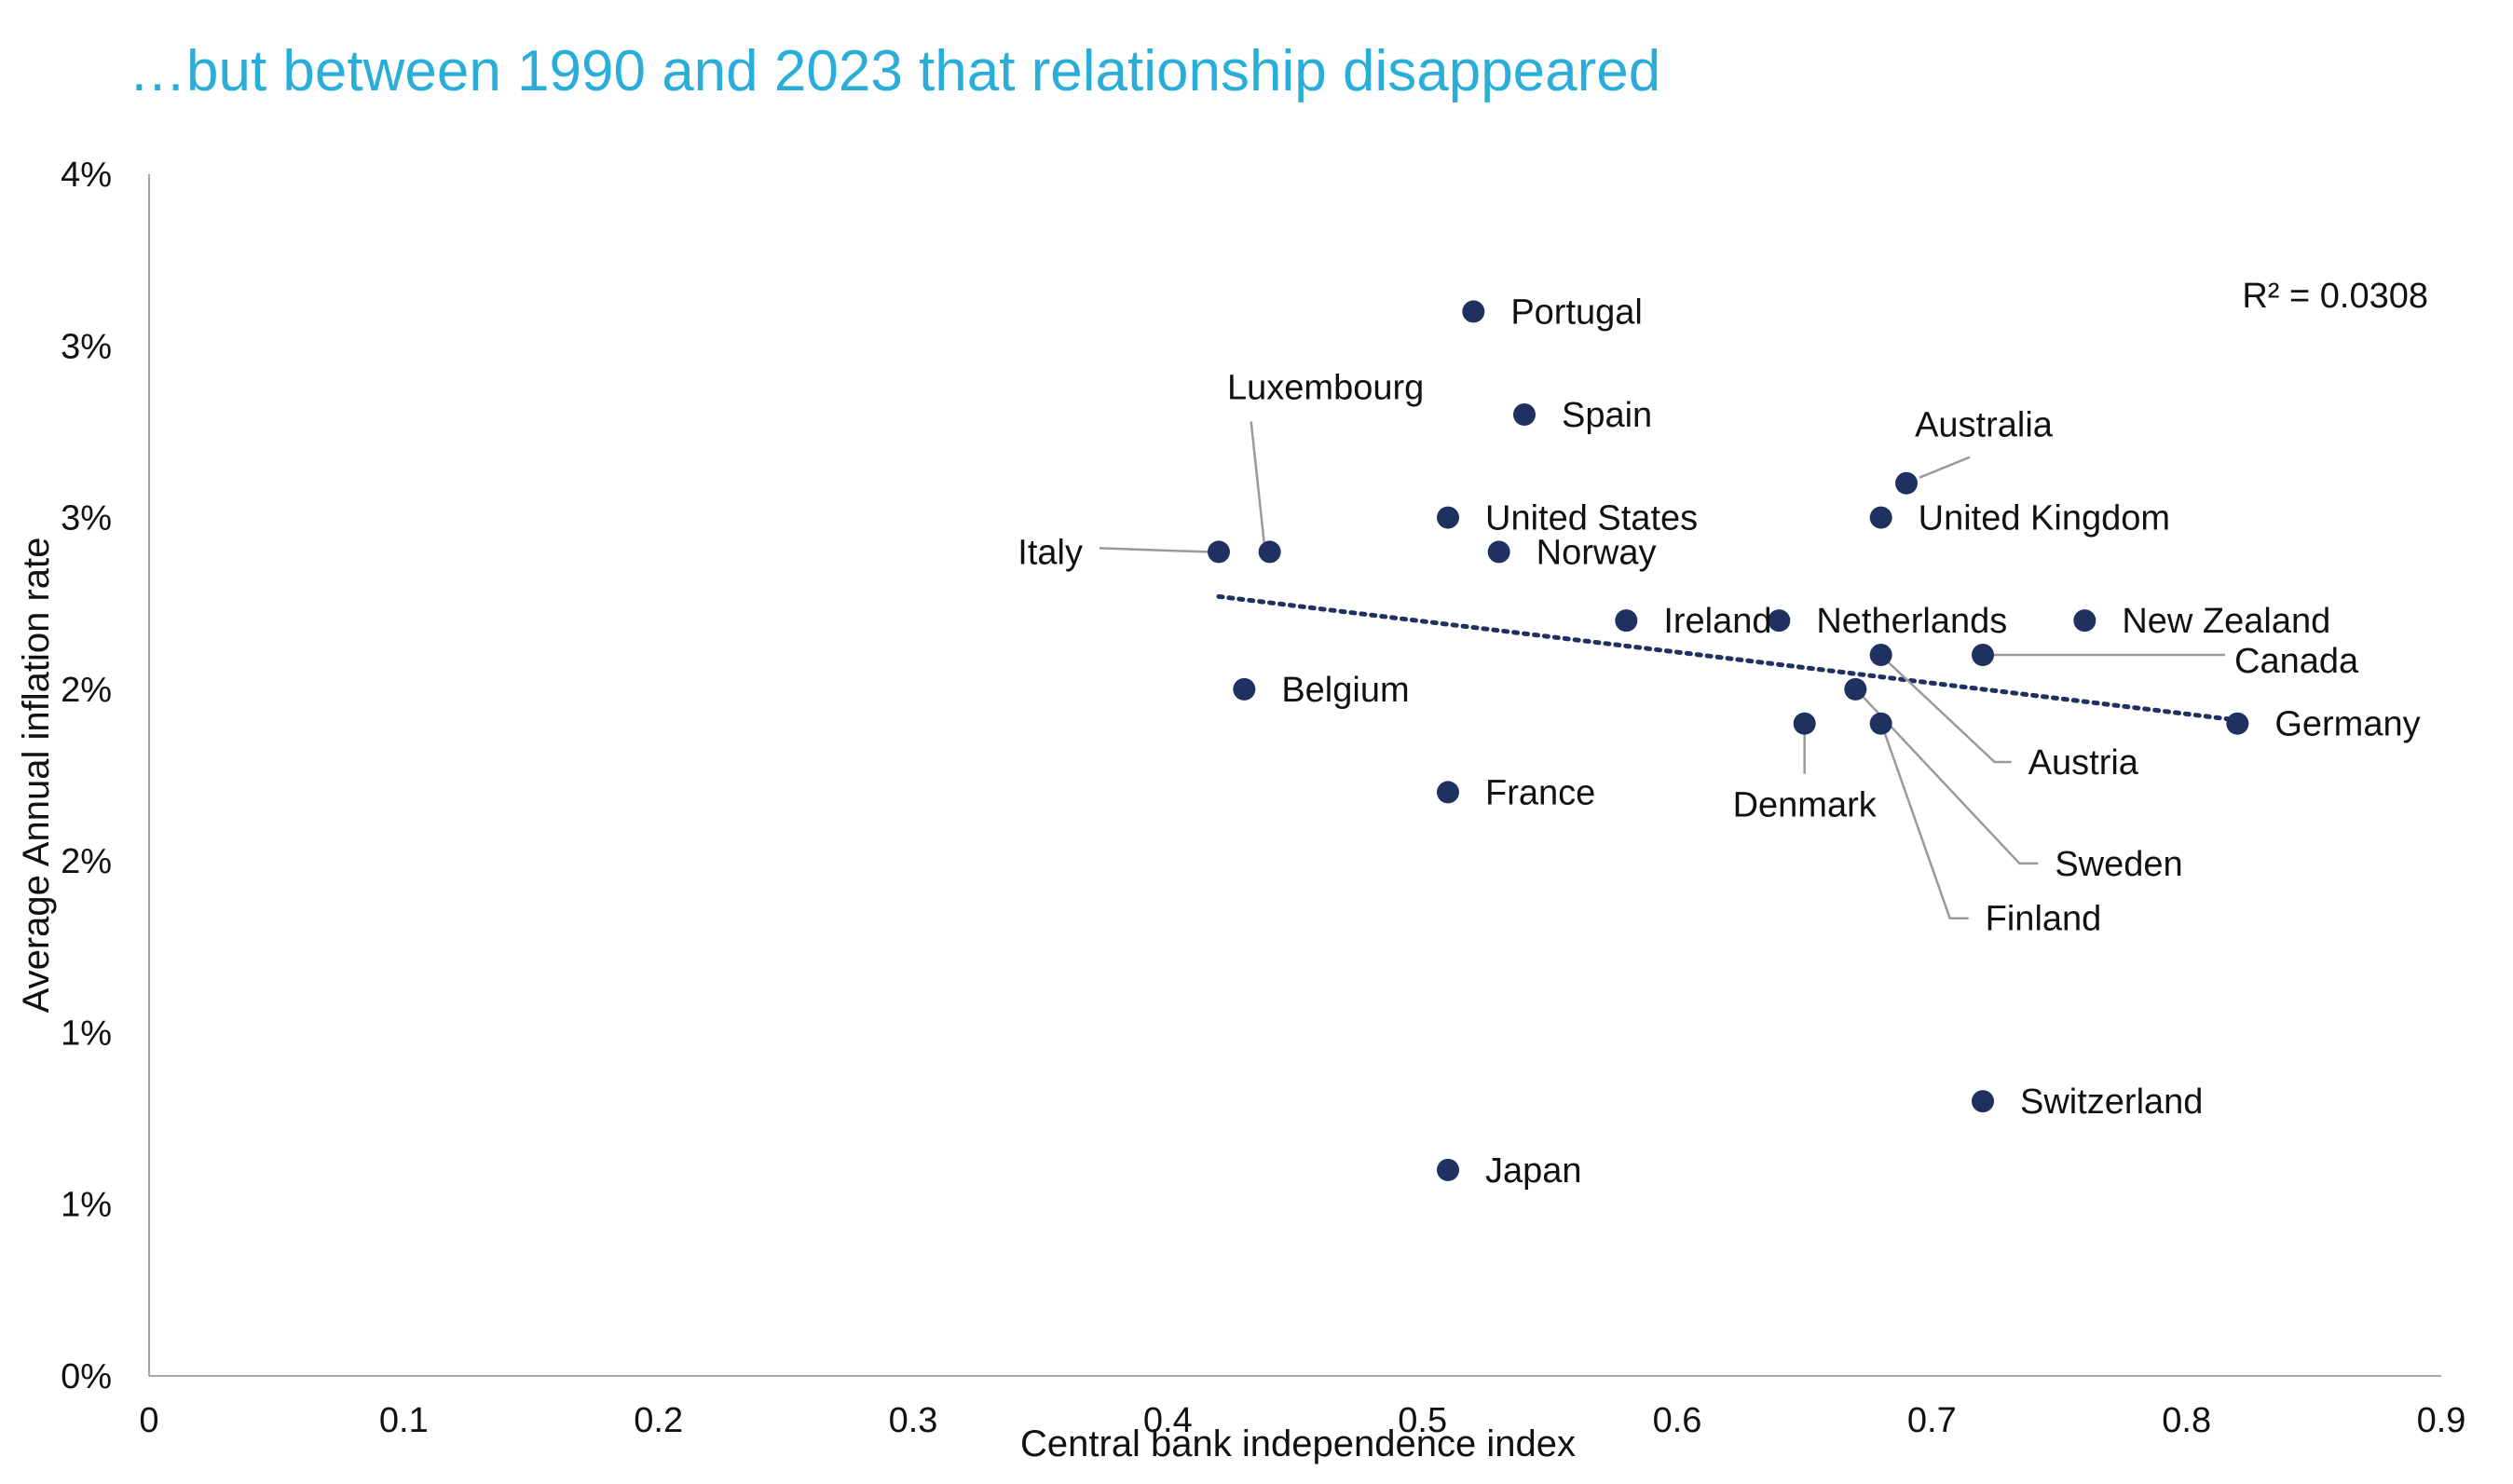 The image size is (2513, 1484). What do you see at coordinates (1728, 658) in the screenshot?
I see `trendline` at bounding box center [1728, 658].